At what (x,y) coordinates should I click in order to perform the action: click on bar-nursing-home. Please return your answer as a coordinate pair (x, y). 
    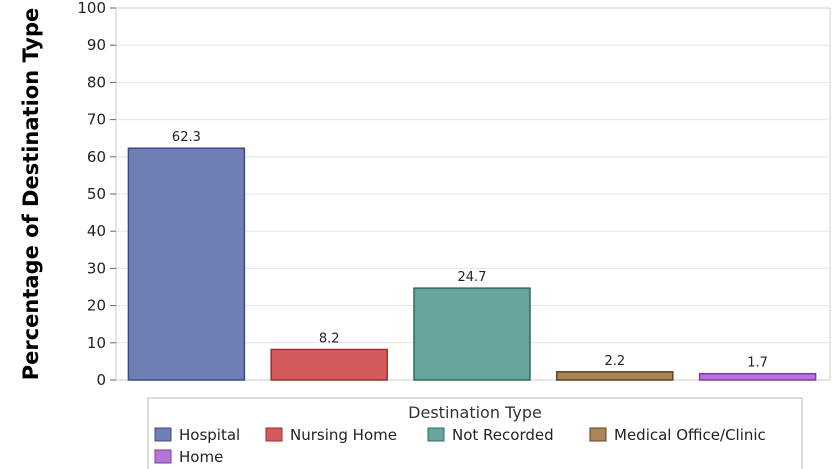
    Looking at the image, I should click on (329, 364).